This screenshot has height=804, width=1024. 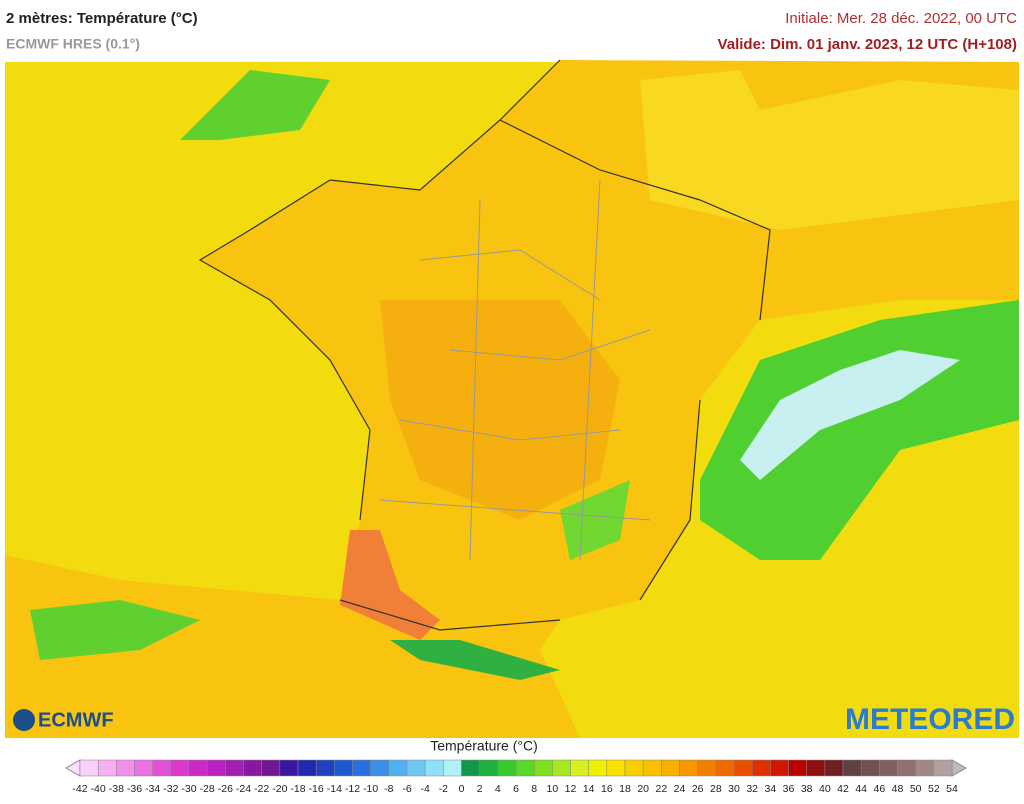 I want to click on colorbar-label: -38, so click(x=116, y=789).